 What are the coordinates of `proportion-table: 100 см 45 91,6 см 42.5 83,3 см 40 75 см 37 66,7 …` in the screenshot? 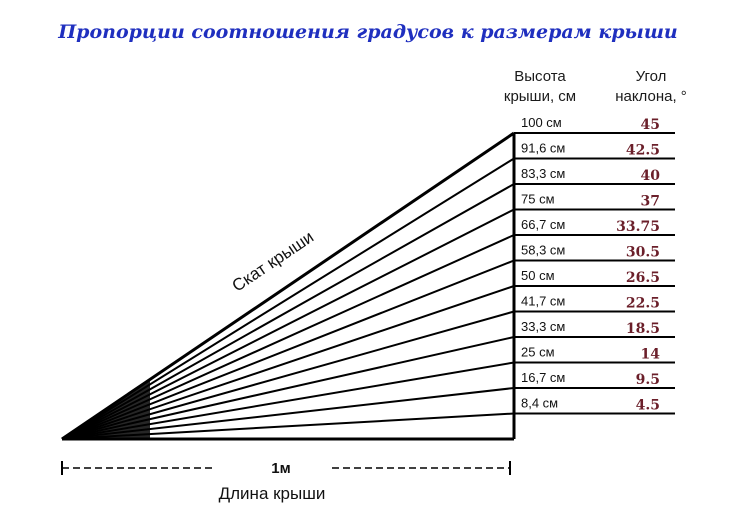 It's located at (594, 265).